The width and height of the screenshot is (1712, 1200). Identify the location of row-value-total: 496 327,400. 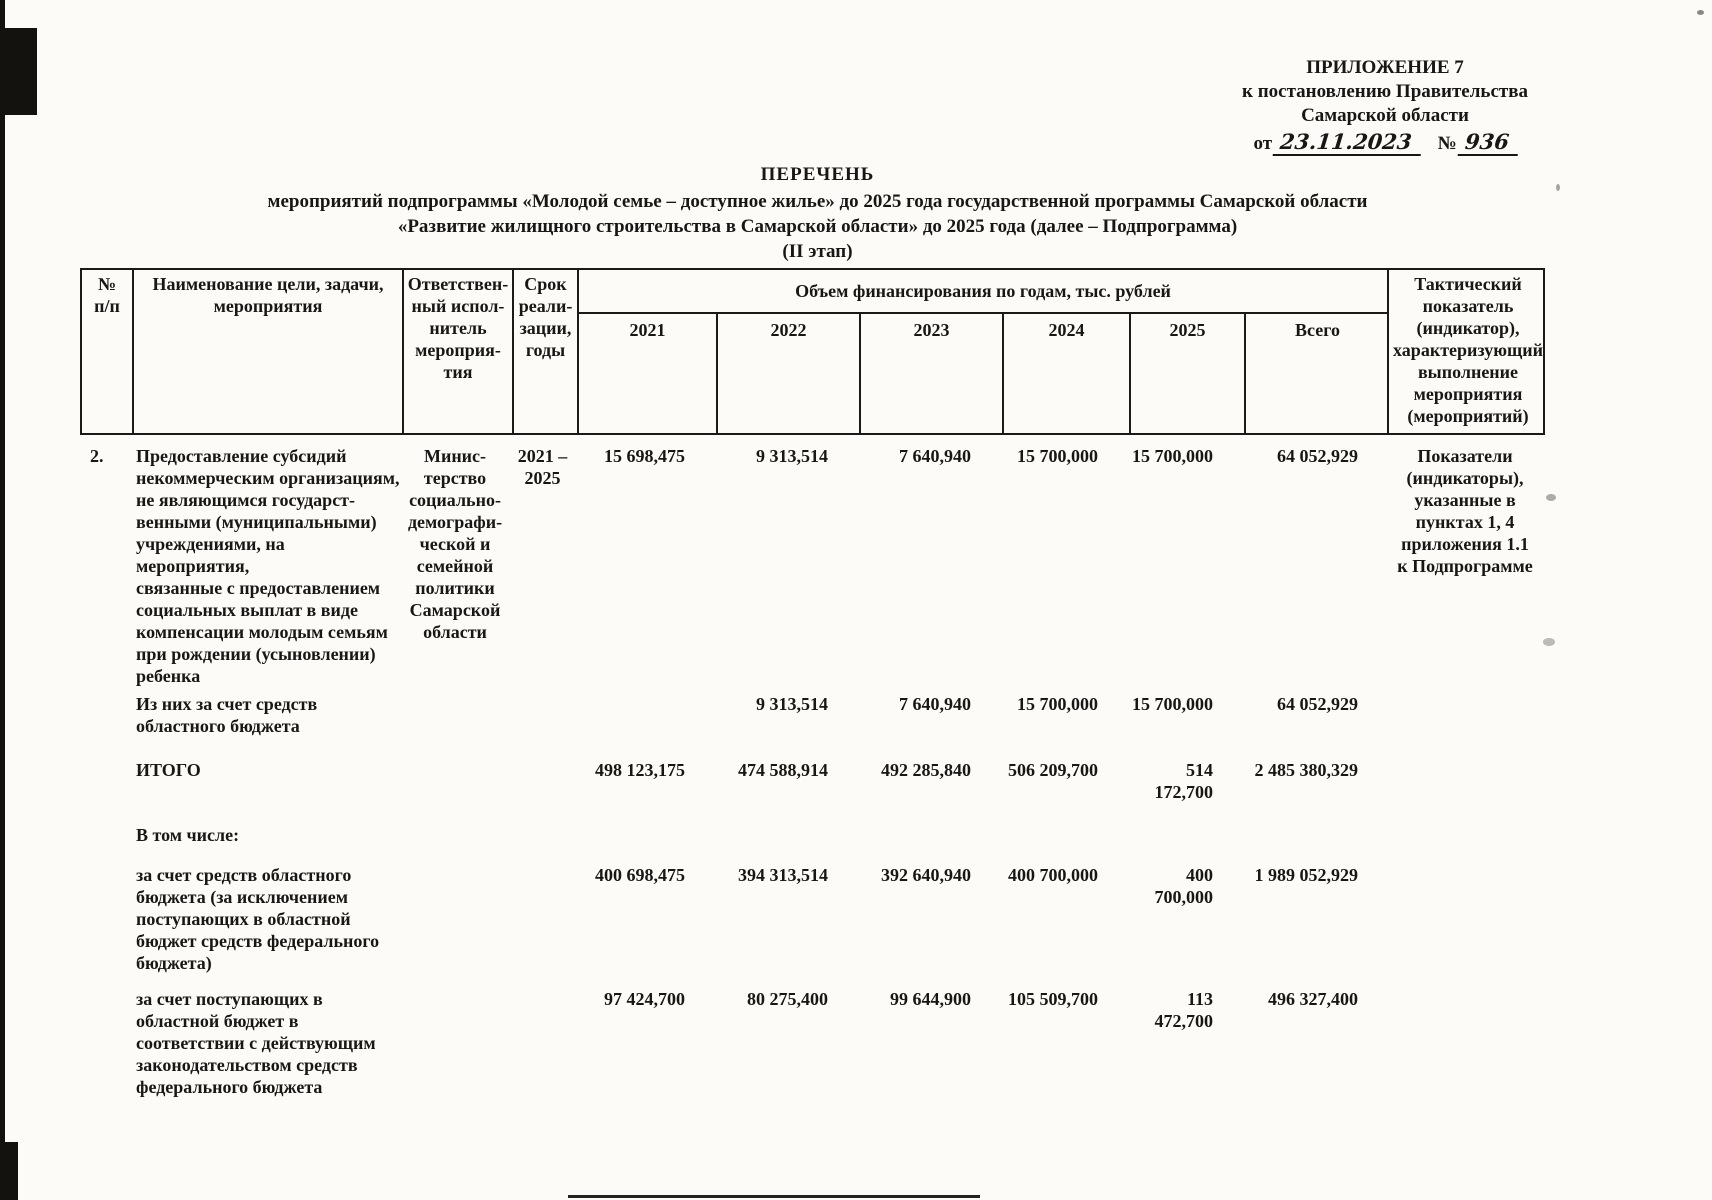
(1313, 999).